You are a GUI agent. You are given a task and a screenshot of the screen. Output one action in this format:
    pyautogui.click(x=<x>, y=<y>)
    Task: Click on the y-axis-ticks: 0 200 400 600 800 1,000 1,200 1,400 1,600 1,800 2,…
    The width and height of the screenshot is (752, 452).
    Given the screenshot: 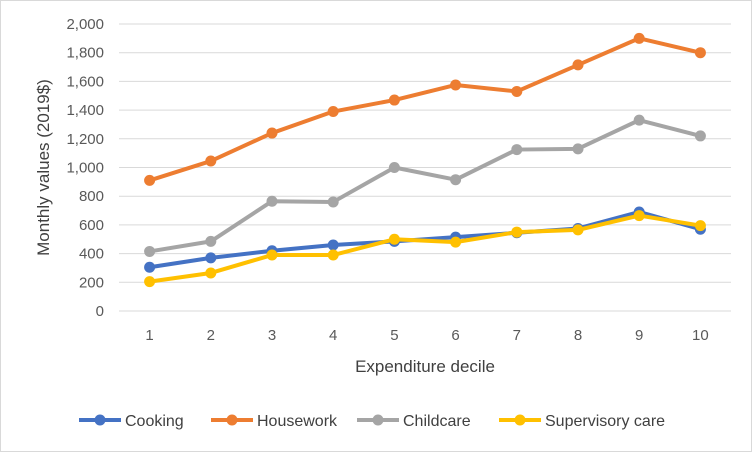 What is the action you would take?
    pyautogui.click(x=85, y=168)
    